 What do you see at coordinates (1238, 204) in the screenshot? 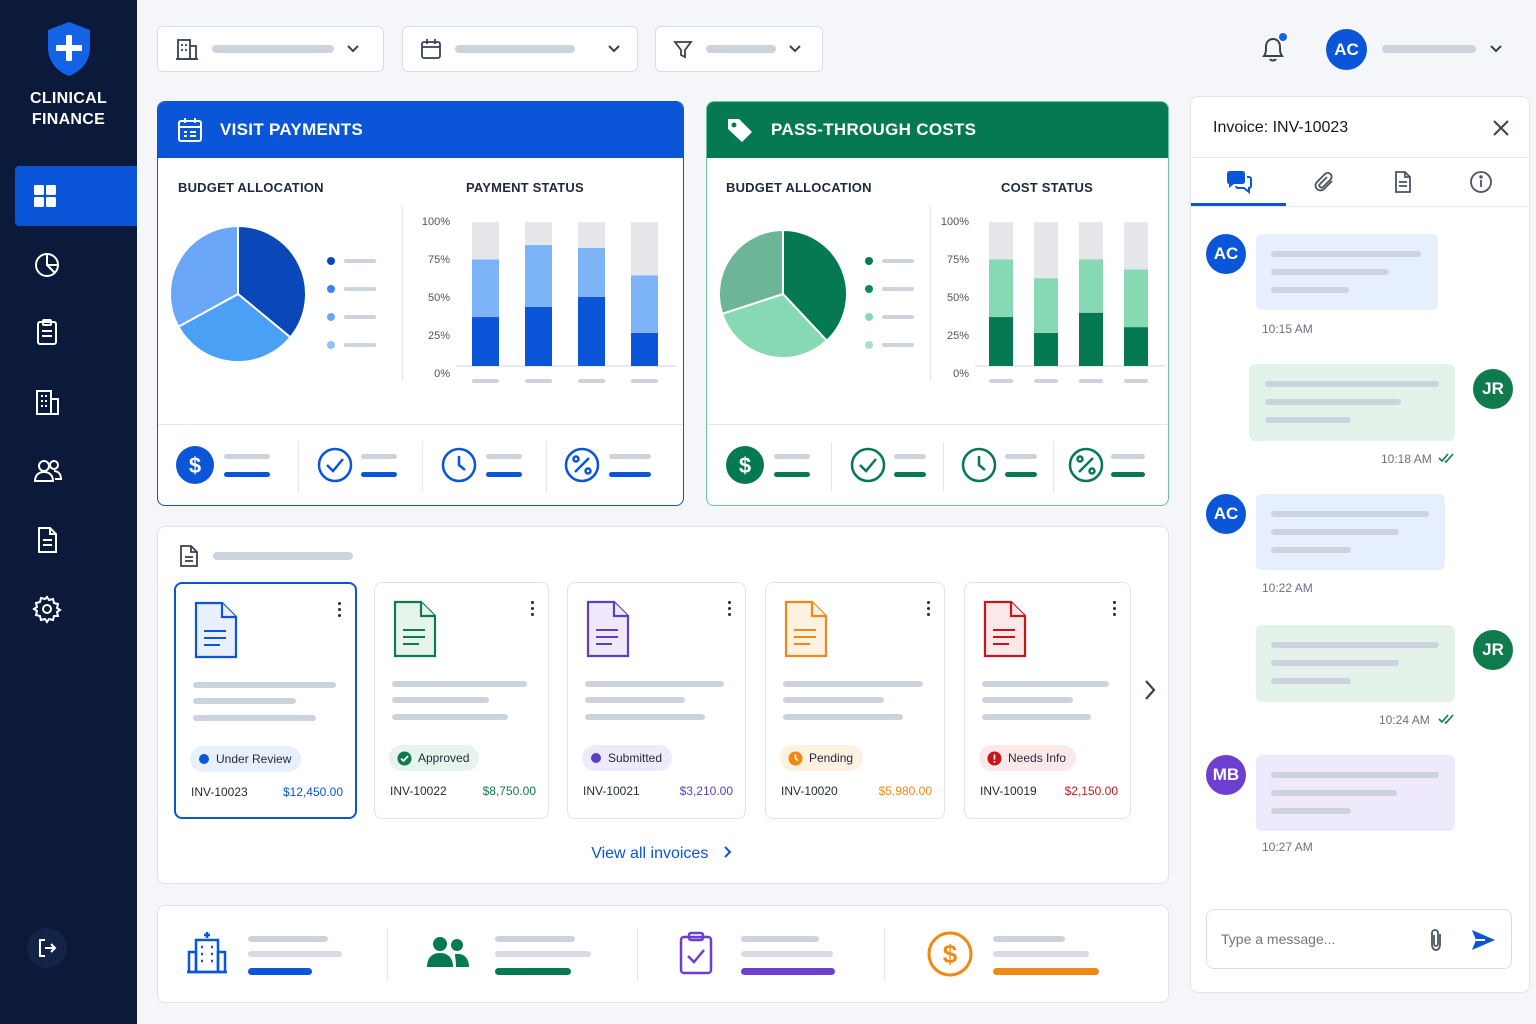
I see `active-tab-indicator` at bounding box center [1238, 204].